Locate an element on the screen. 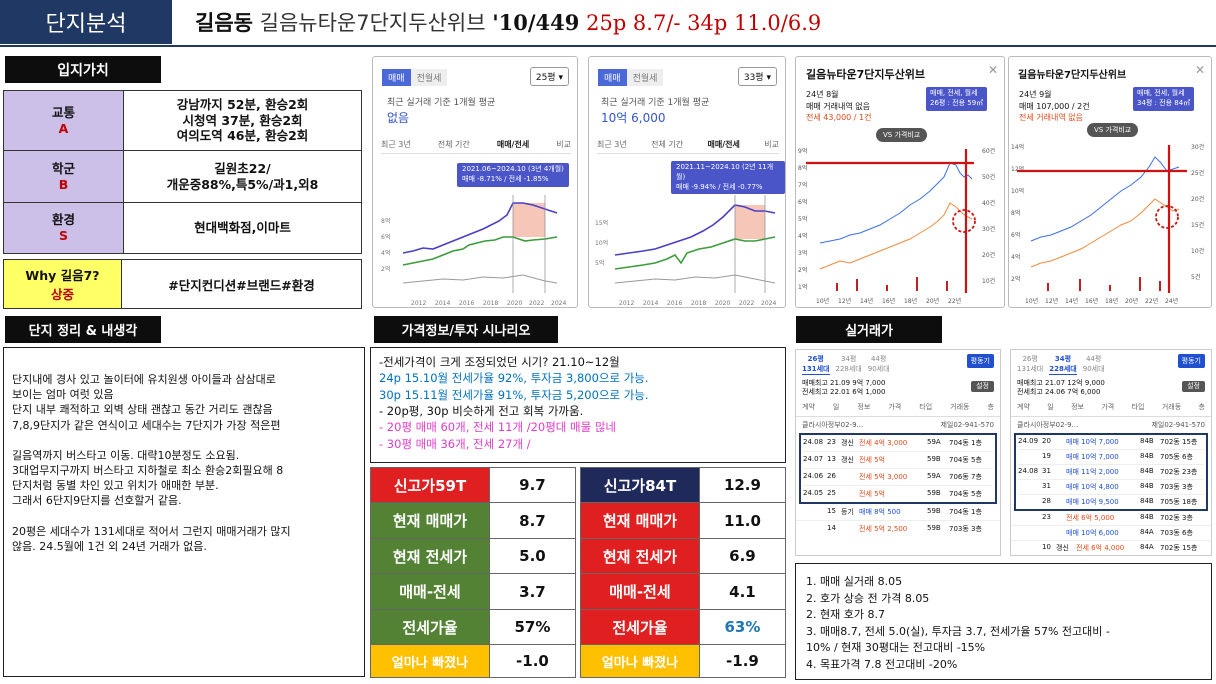 This screenshot has height=684, width=1216. chart2-xtick: 2022 is located at coordinates (746, 303).